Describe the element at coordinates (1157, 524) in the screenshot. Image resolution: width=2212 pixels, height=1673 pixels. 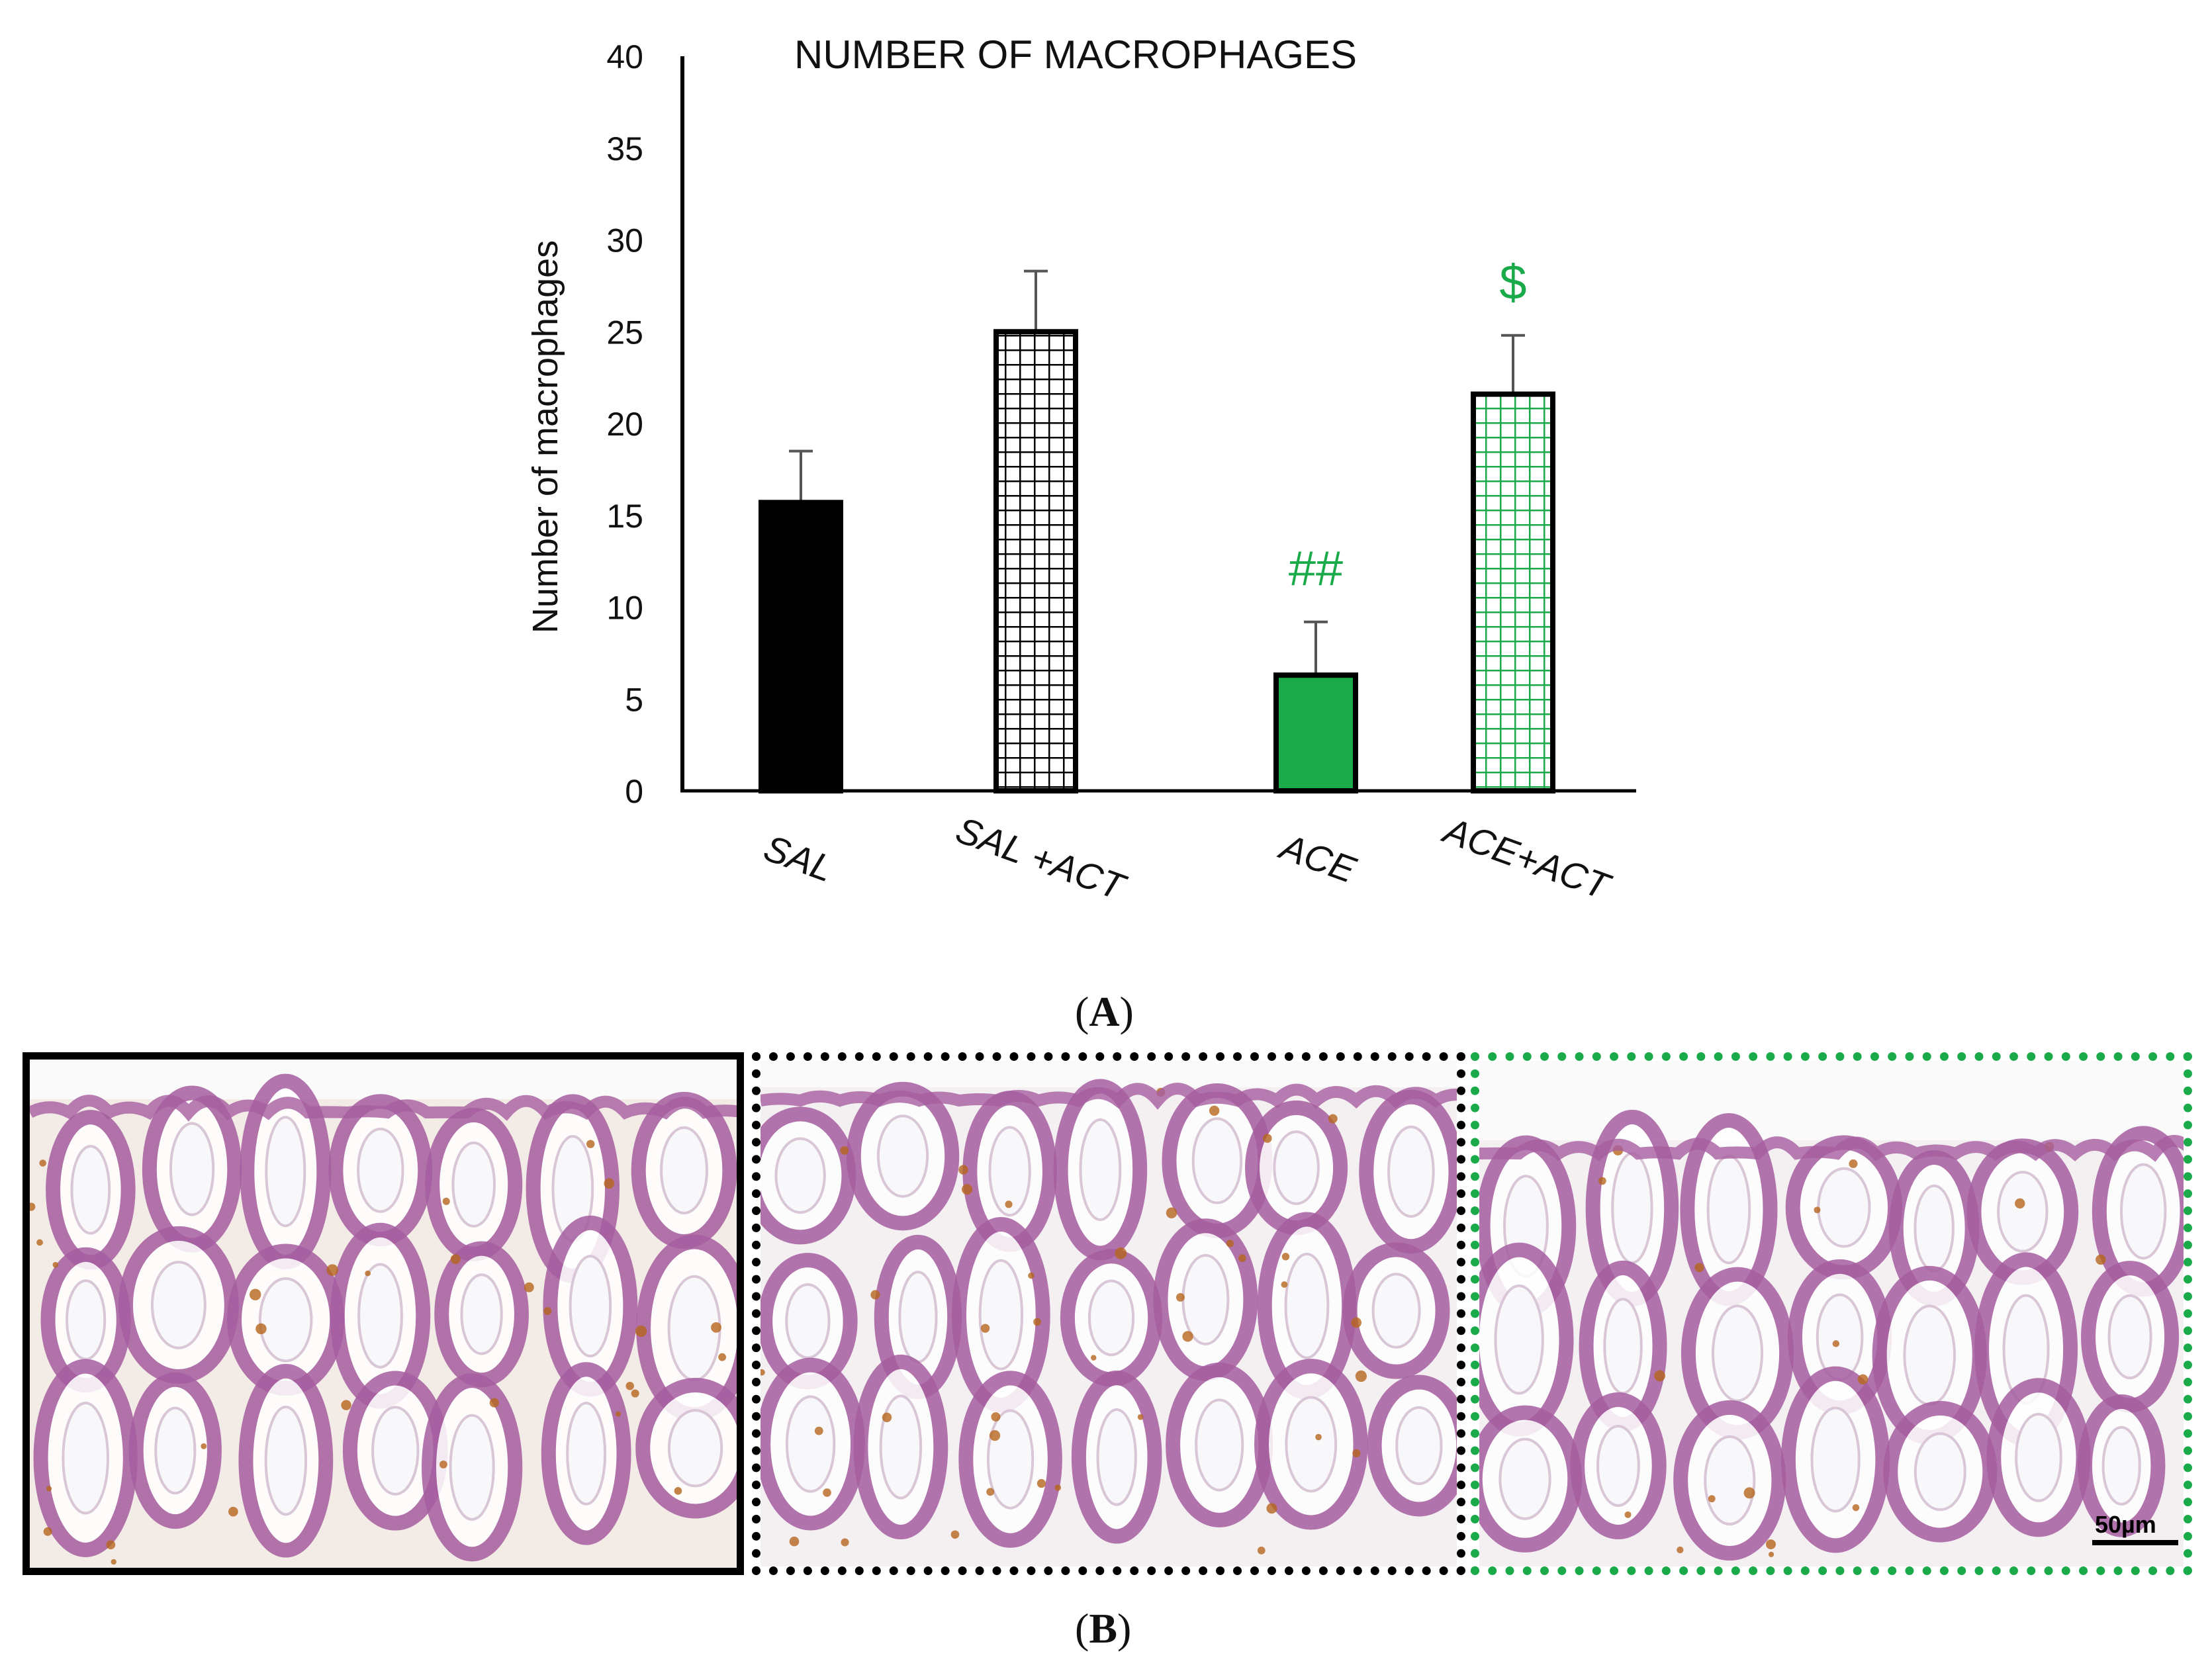
I see `bars-group: ## $` at that location.